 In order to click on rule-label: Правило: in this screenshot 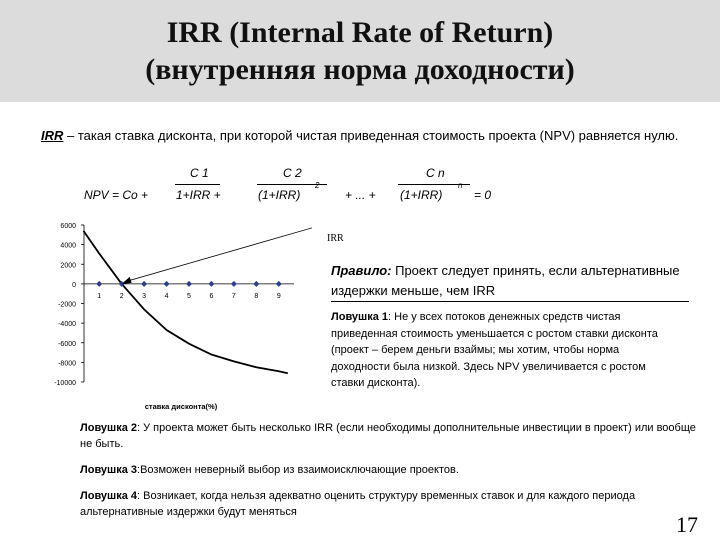, I will do `click(361, 270)`.